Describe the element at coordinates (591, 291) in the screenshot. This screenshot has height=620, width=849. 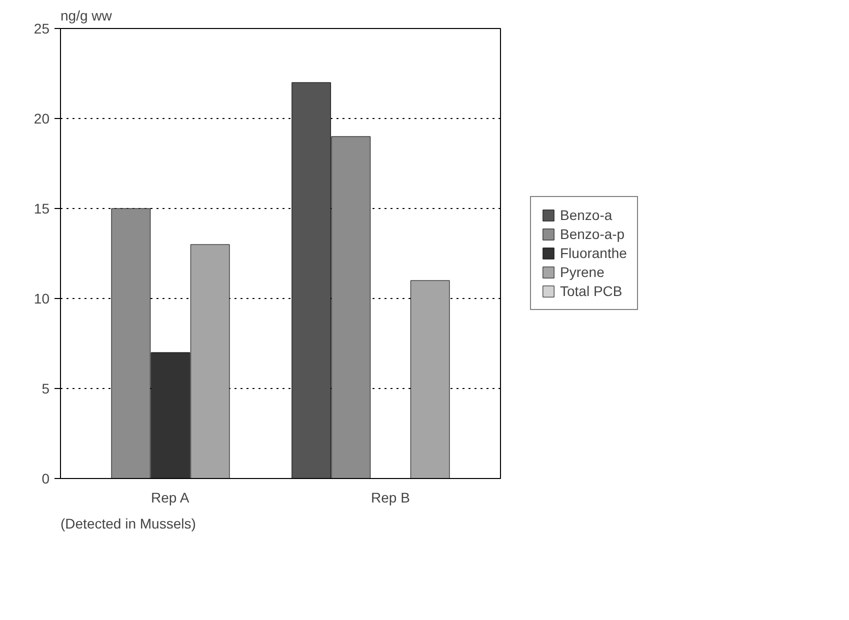
I see `legend-label: Total PCB` at that location.